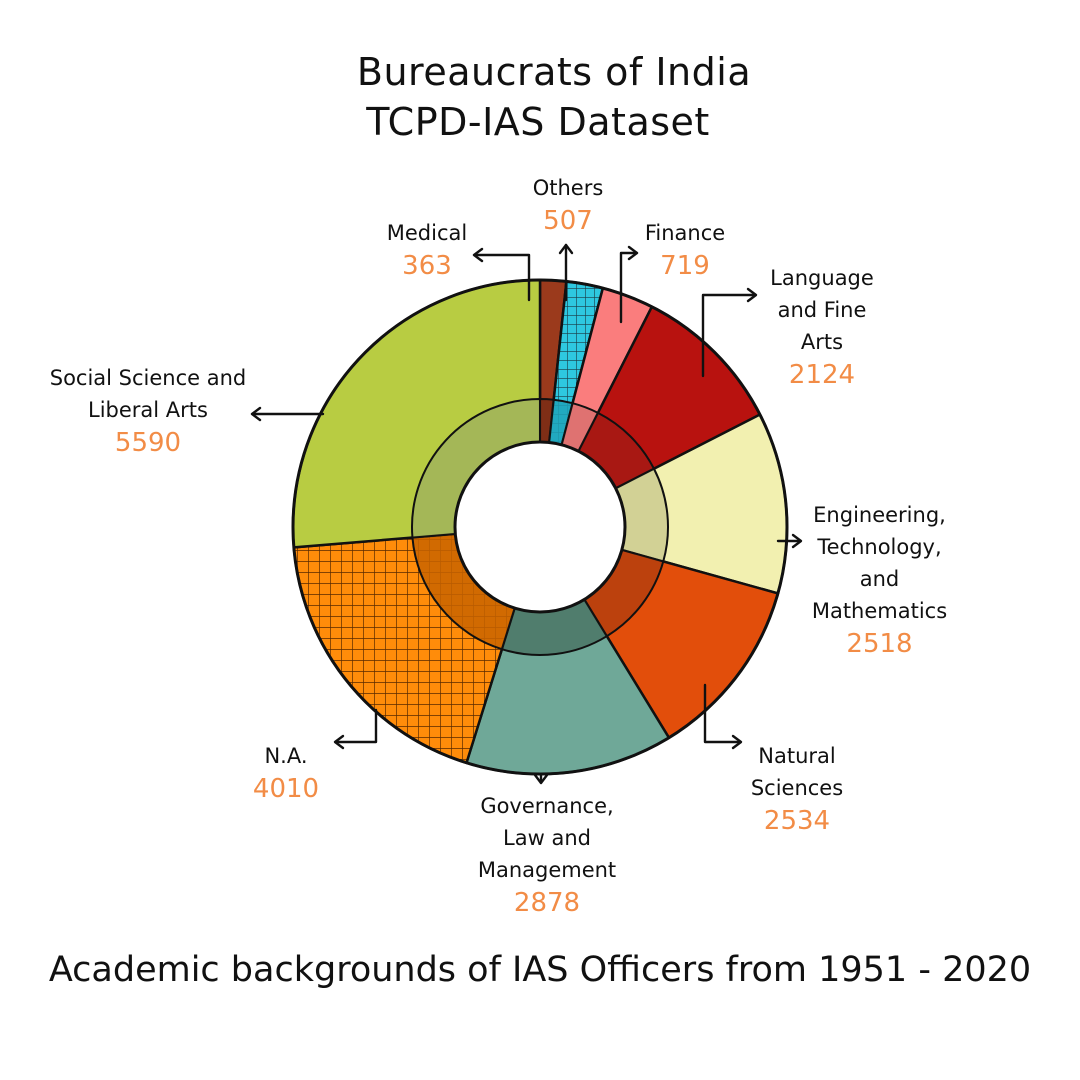  What do you see at coordinates (822, 278) in the screenshot?
I see `label-language-name-1: Language` at bounding box center [822, 278].